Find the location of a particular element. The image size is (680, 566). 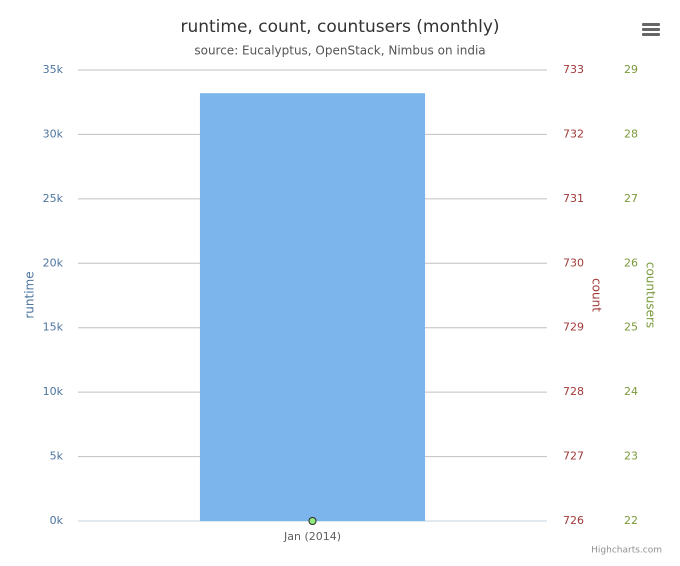

y3-tick-label: 24 is located at coordinates (631, 391).